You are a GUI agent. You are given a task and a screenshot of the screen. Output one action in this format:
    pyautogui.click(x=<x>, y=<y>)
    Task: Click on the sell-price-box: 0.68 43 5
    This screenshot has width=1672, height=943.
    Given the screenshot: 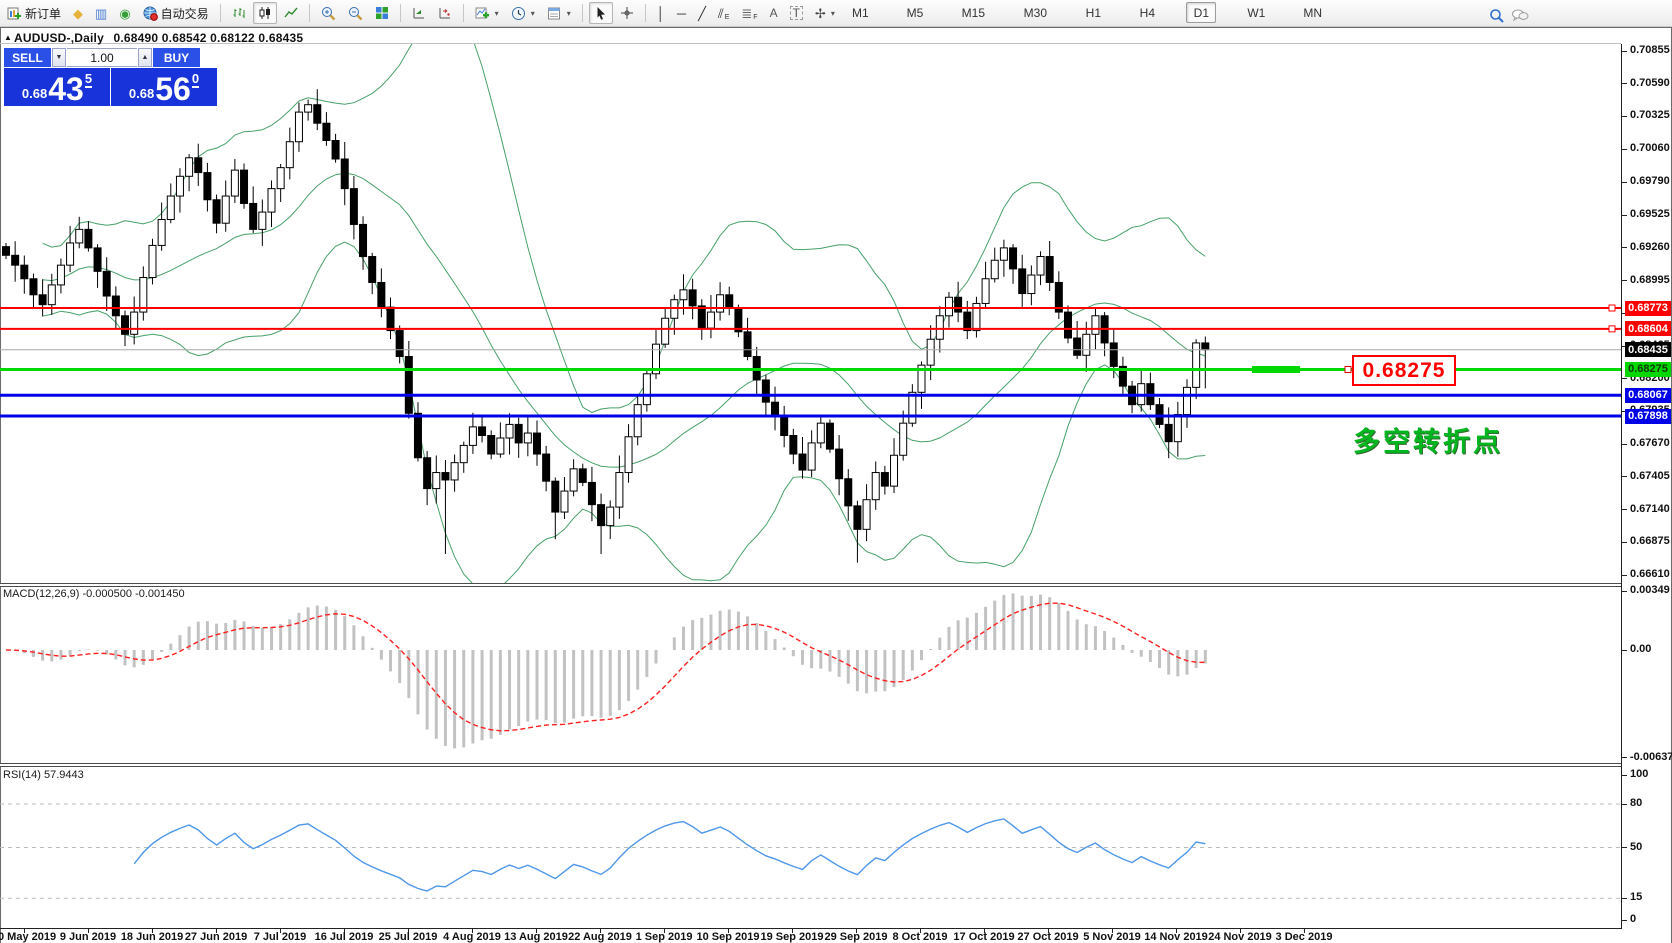 What is the action you would take?
    pyautogui.click(x=57, y=87)
    